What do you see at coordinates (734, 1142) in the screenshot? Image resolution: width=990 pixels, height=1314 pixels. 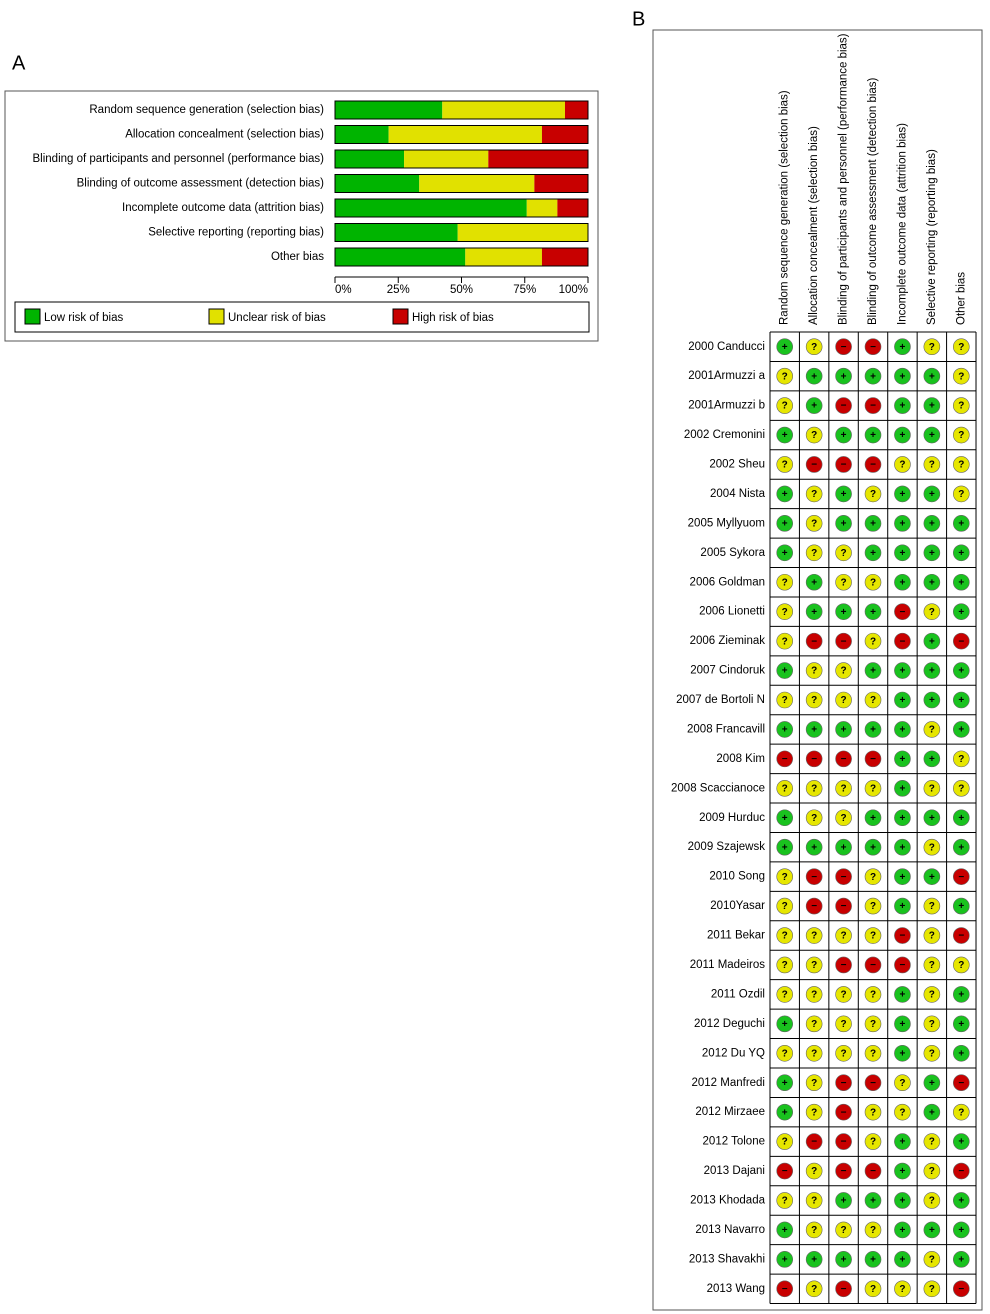 I see `study-label: 2012 Tolone` at bounding box center [734, 1142].